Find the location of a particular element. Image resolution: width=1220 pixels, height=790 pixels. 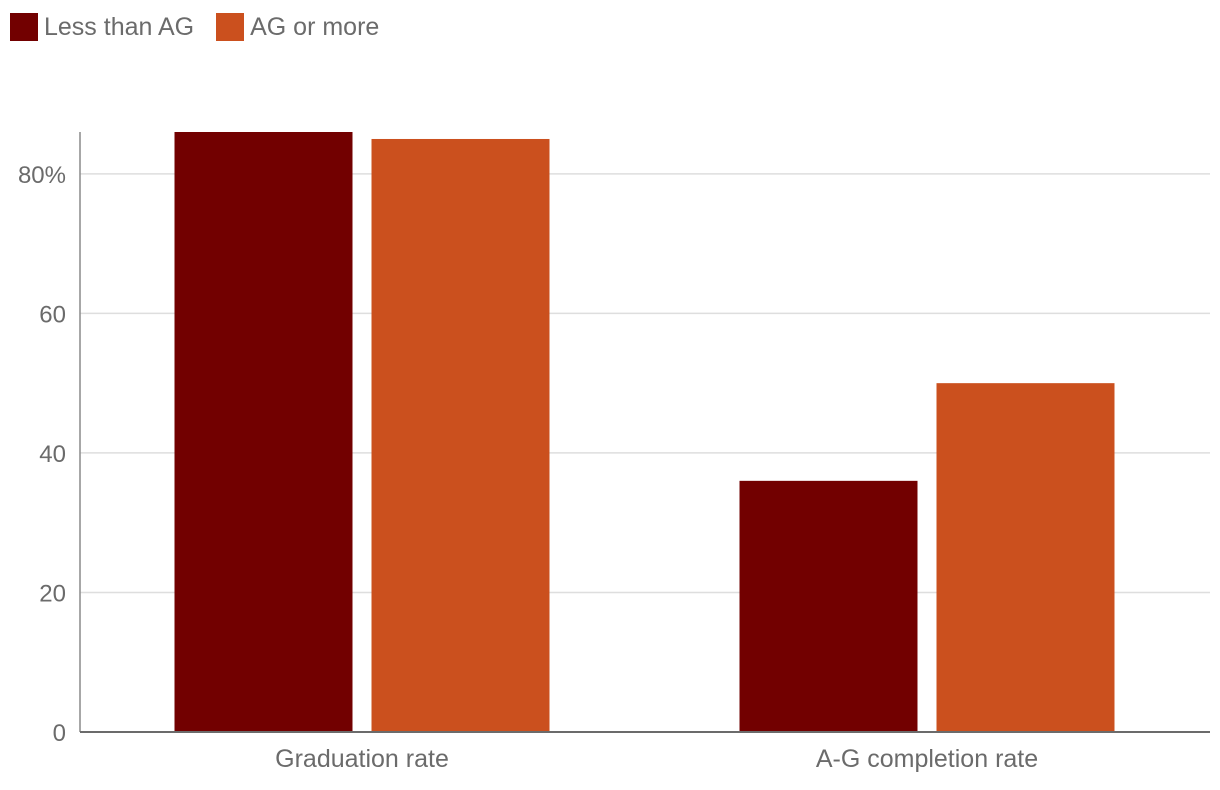

legend-swatch-ag-or-more is located at coordinates (230, 27).